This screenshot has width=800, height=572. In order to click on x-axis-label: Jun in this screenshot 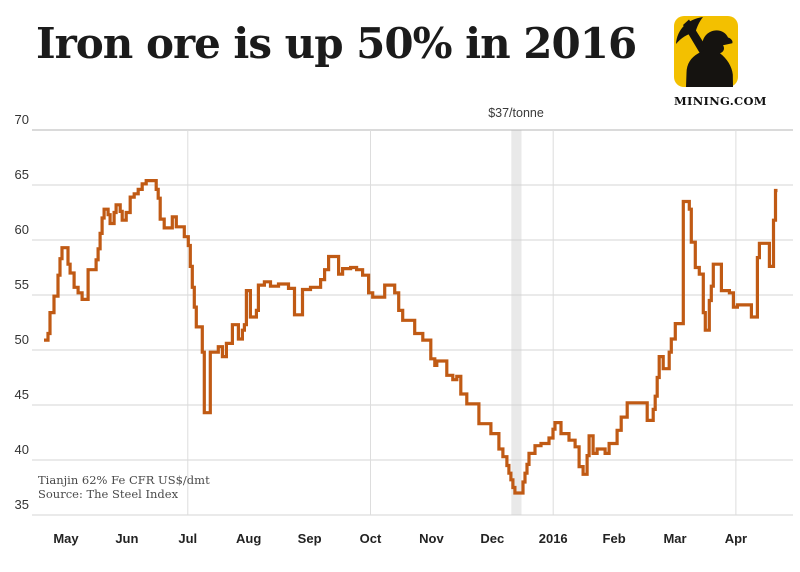, I will do `click(126, 538)`.